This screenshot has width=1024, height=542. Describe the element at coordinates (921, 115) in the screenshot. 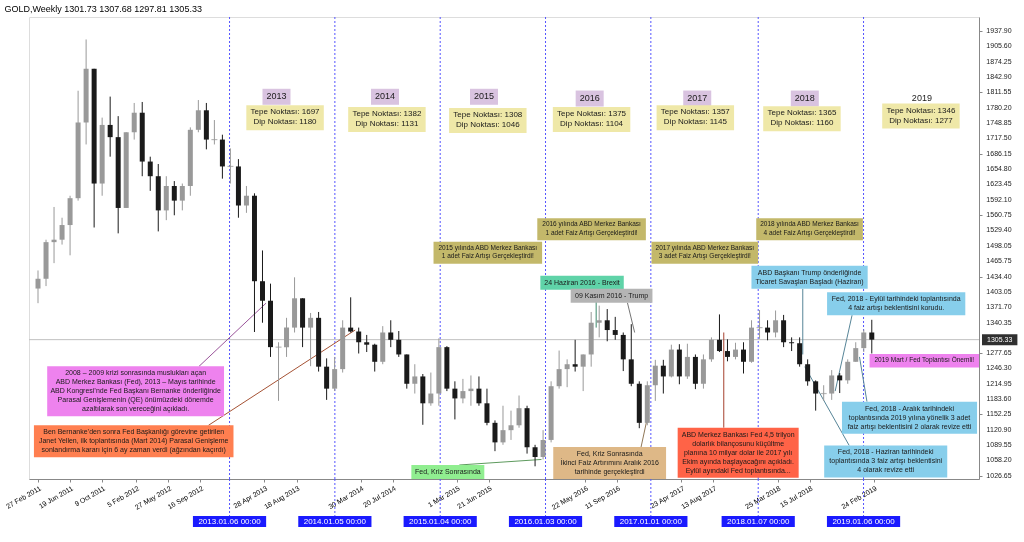

I see `annotation: Tepe Noktası: 1346 Dip Noktası: 1277` at that location.